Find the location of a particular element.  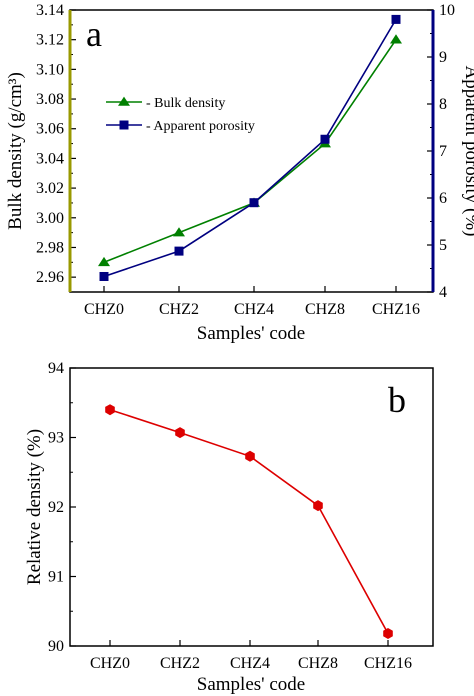

panel-b-y-axis-title: Relative density (%) is located at coordinates (34, 507).